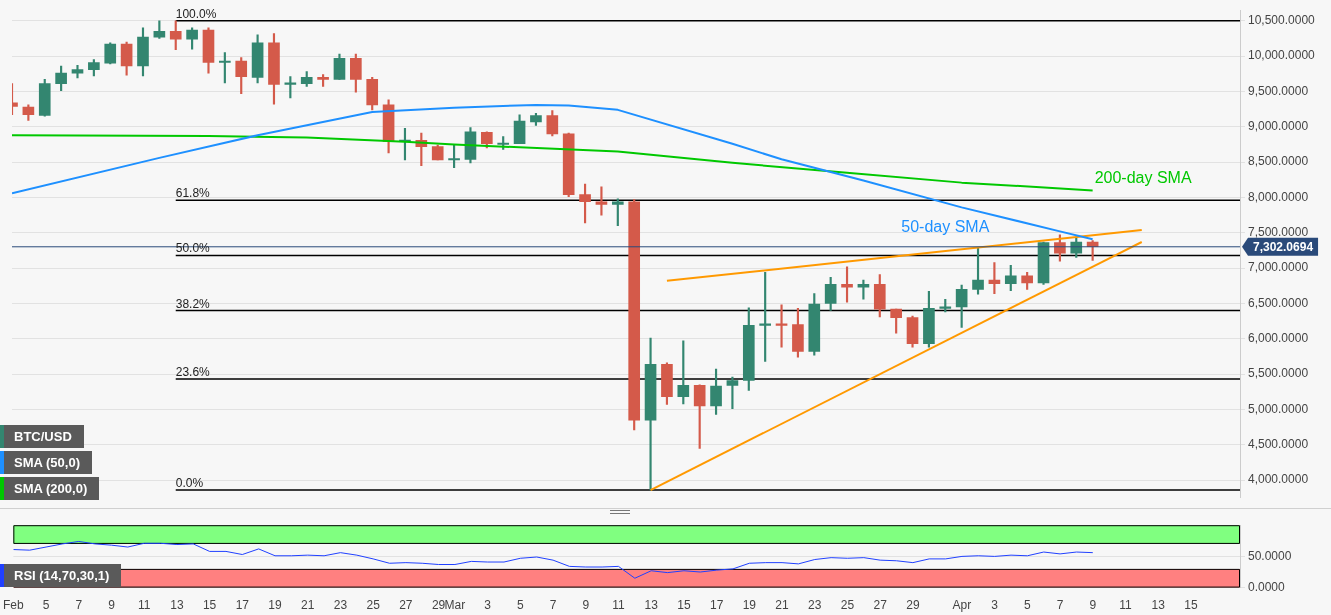  What do you see at coordinates (1278, 232) in the screenshot?
I see `y-tick-label: 7,500.0000` at bounding box center [1278, 232].